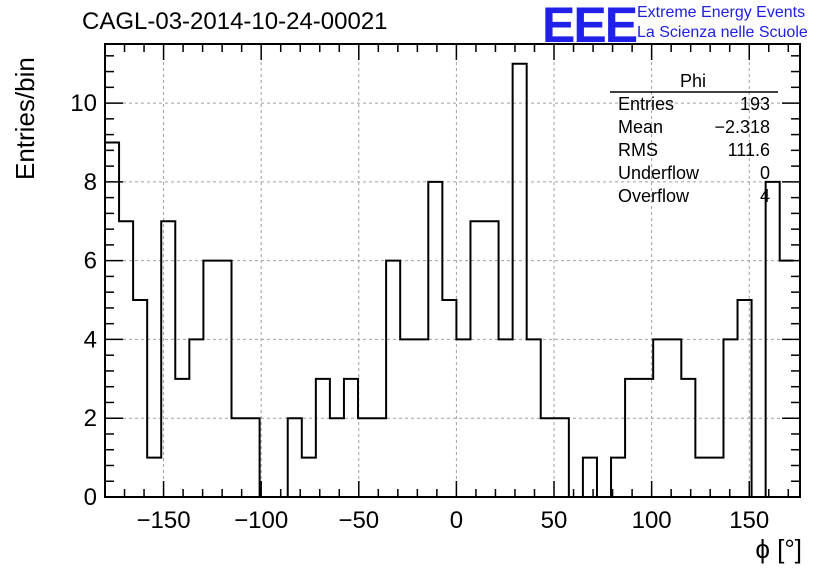 The width and height of the screenshot is (836, 572). Describe the element at coordinates (640, 127) in the screenshot. I see `stats-row-label: Mean` at that location.